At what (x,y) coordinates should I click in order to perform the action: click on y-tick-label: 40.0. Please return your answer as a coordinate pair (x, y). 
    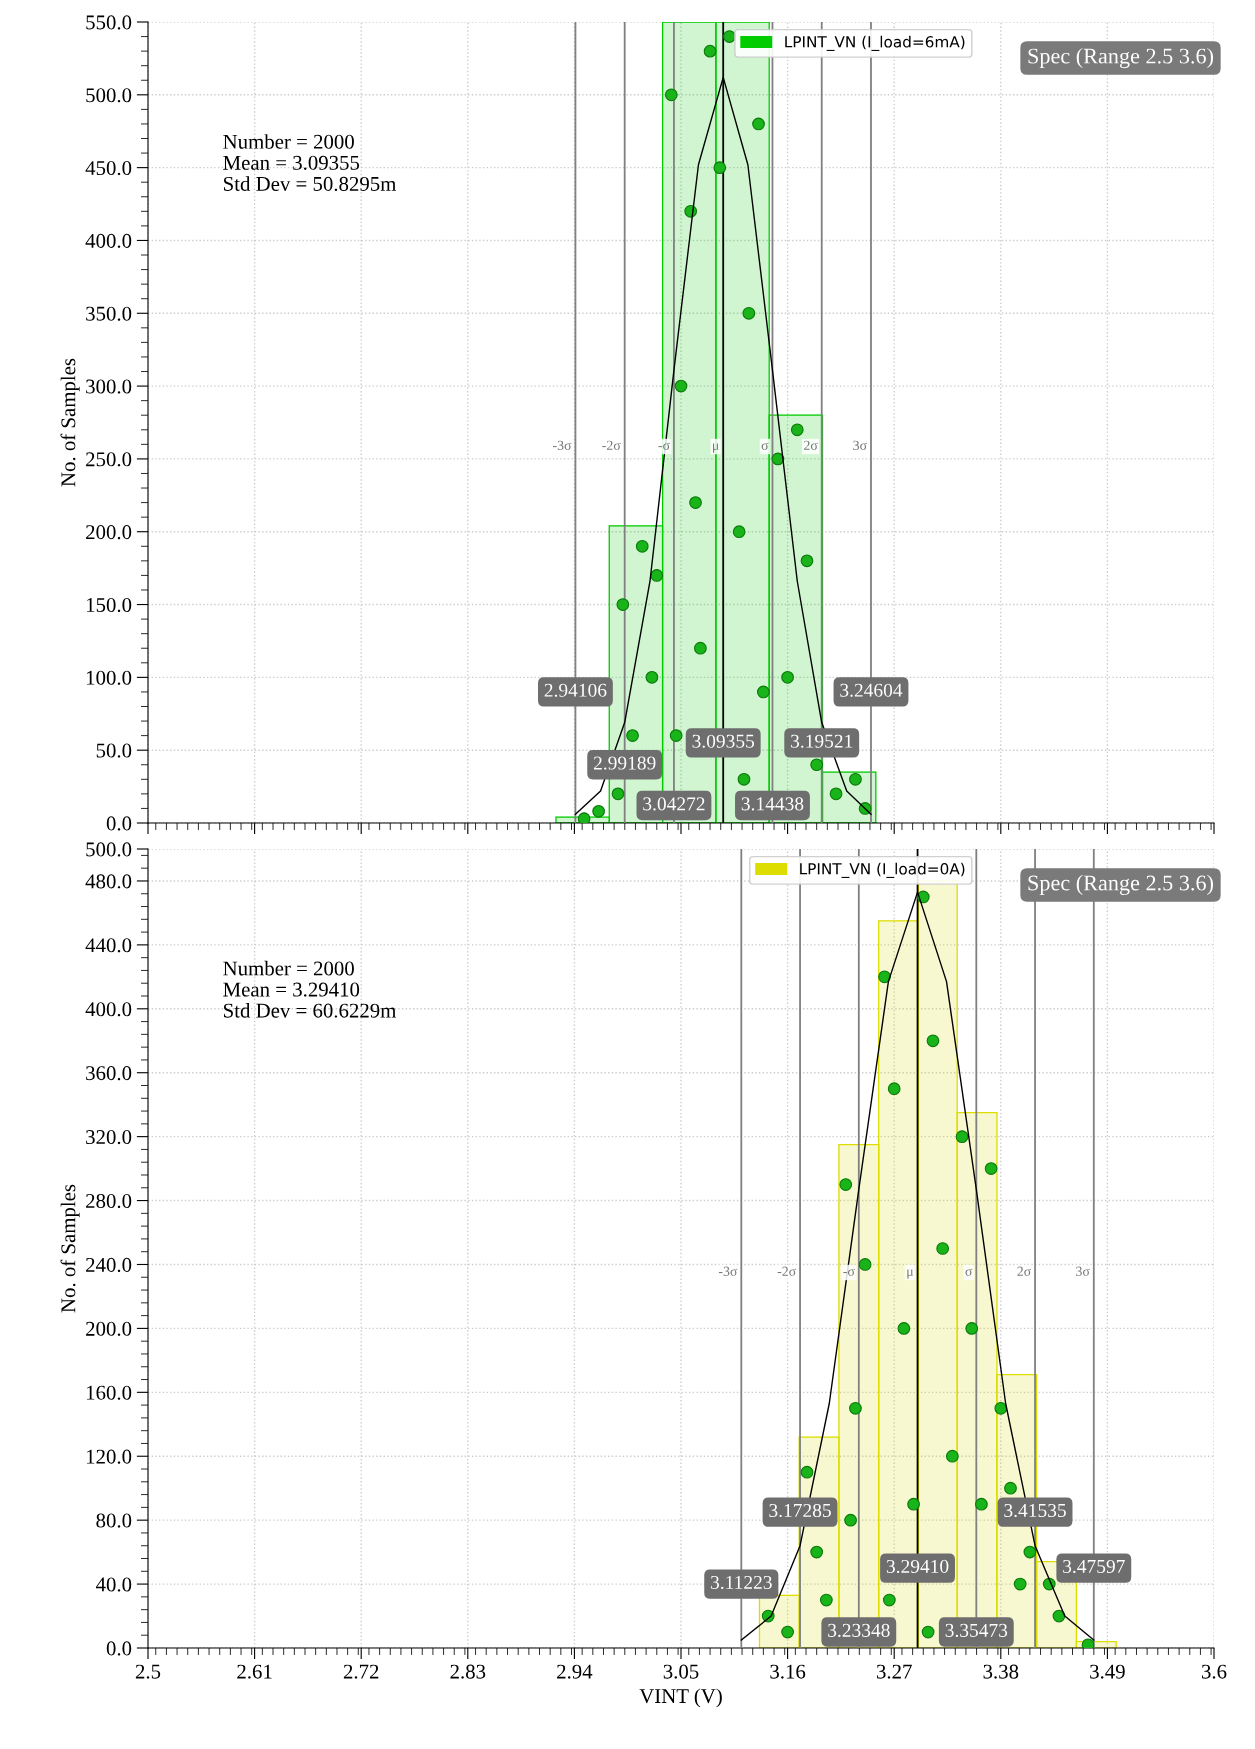
    Looking at the image, I should click on (113, 1584).